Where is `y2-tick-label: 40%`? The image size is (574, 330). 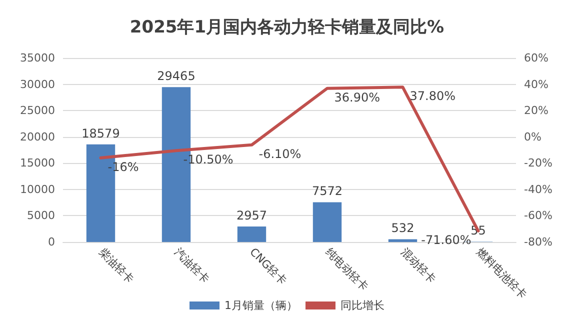
y2-tick-label: 40% is located at coordinates (536, 84).